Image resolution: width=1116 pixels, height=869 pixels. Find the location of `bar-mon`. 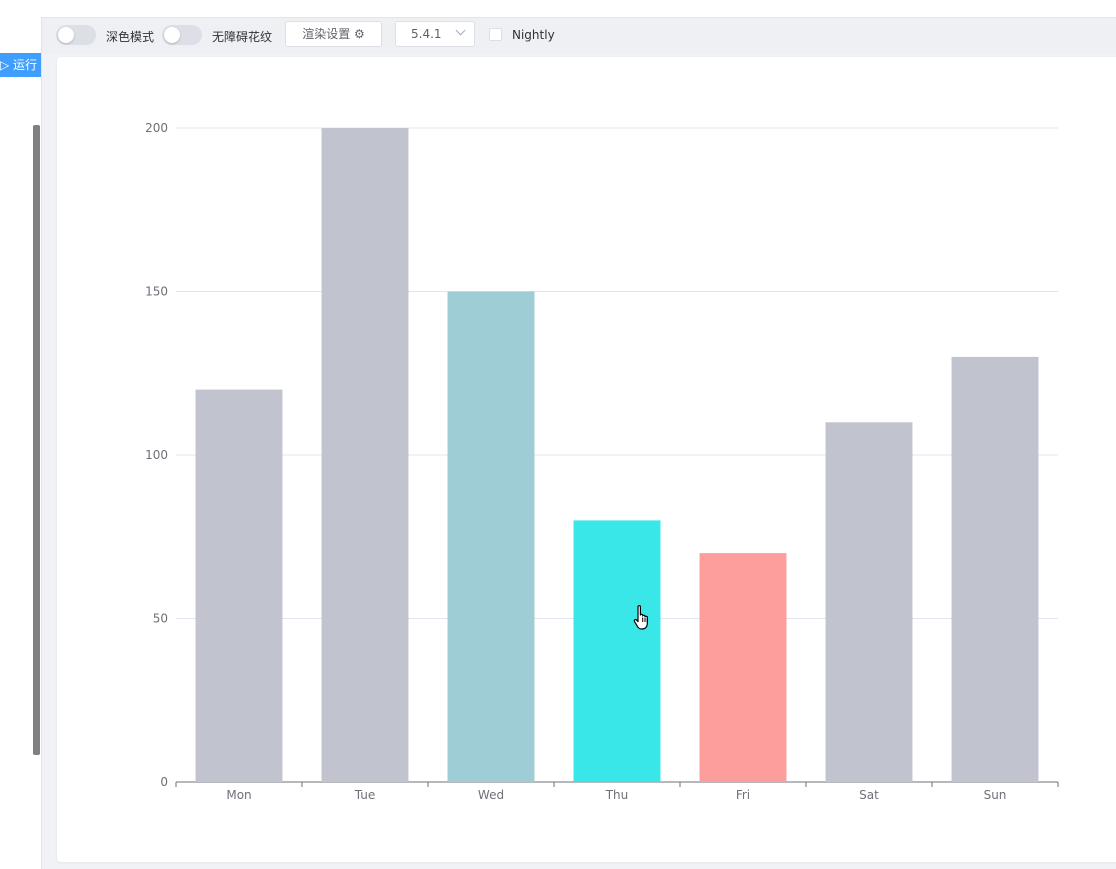

bar-mon is located at coordinates (239, 585).